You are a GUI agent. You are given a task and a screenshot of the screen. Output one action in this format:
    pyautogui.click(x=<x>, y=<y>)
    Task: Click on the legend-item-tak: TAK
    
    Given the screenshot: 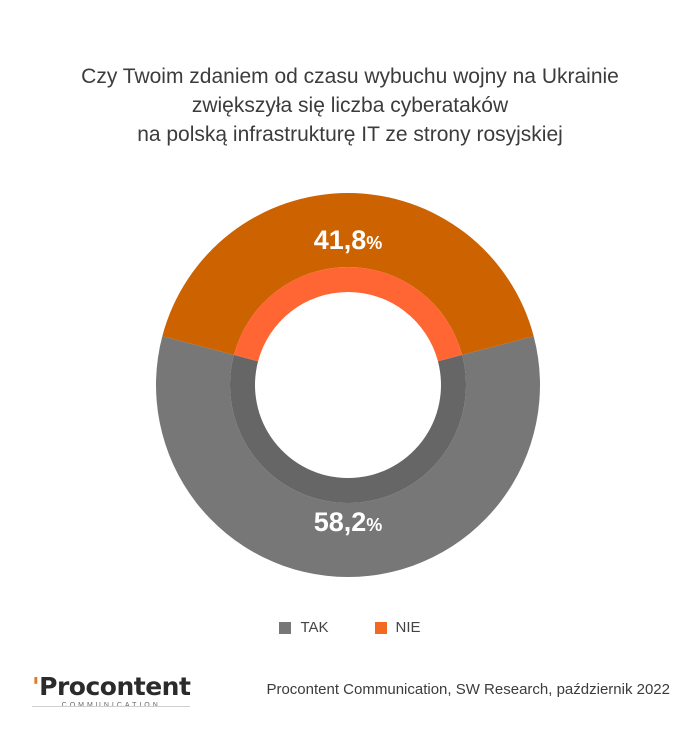 What is the action you would take?
    pyautogui.click(x=304, y=627)
    